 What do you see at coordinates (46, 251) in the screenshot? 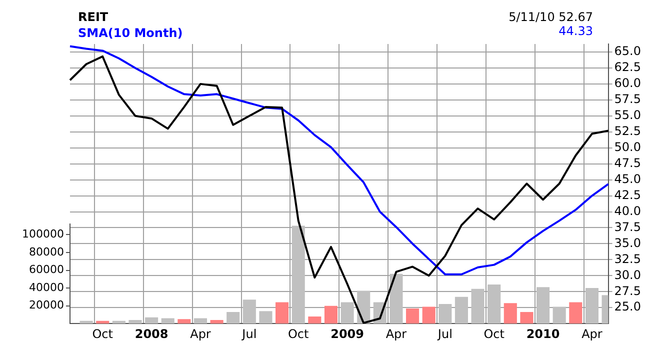
I see `y2-tick-label: 80000` at bounding box center [46, 251].